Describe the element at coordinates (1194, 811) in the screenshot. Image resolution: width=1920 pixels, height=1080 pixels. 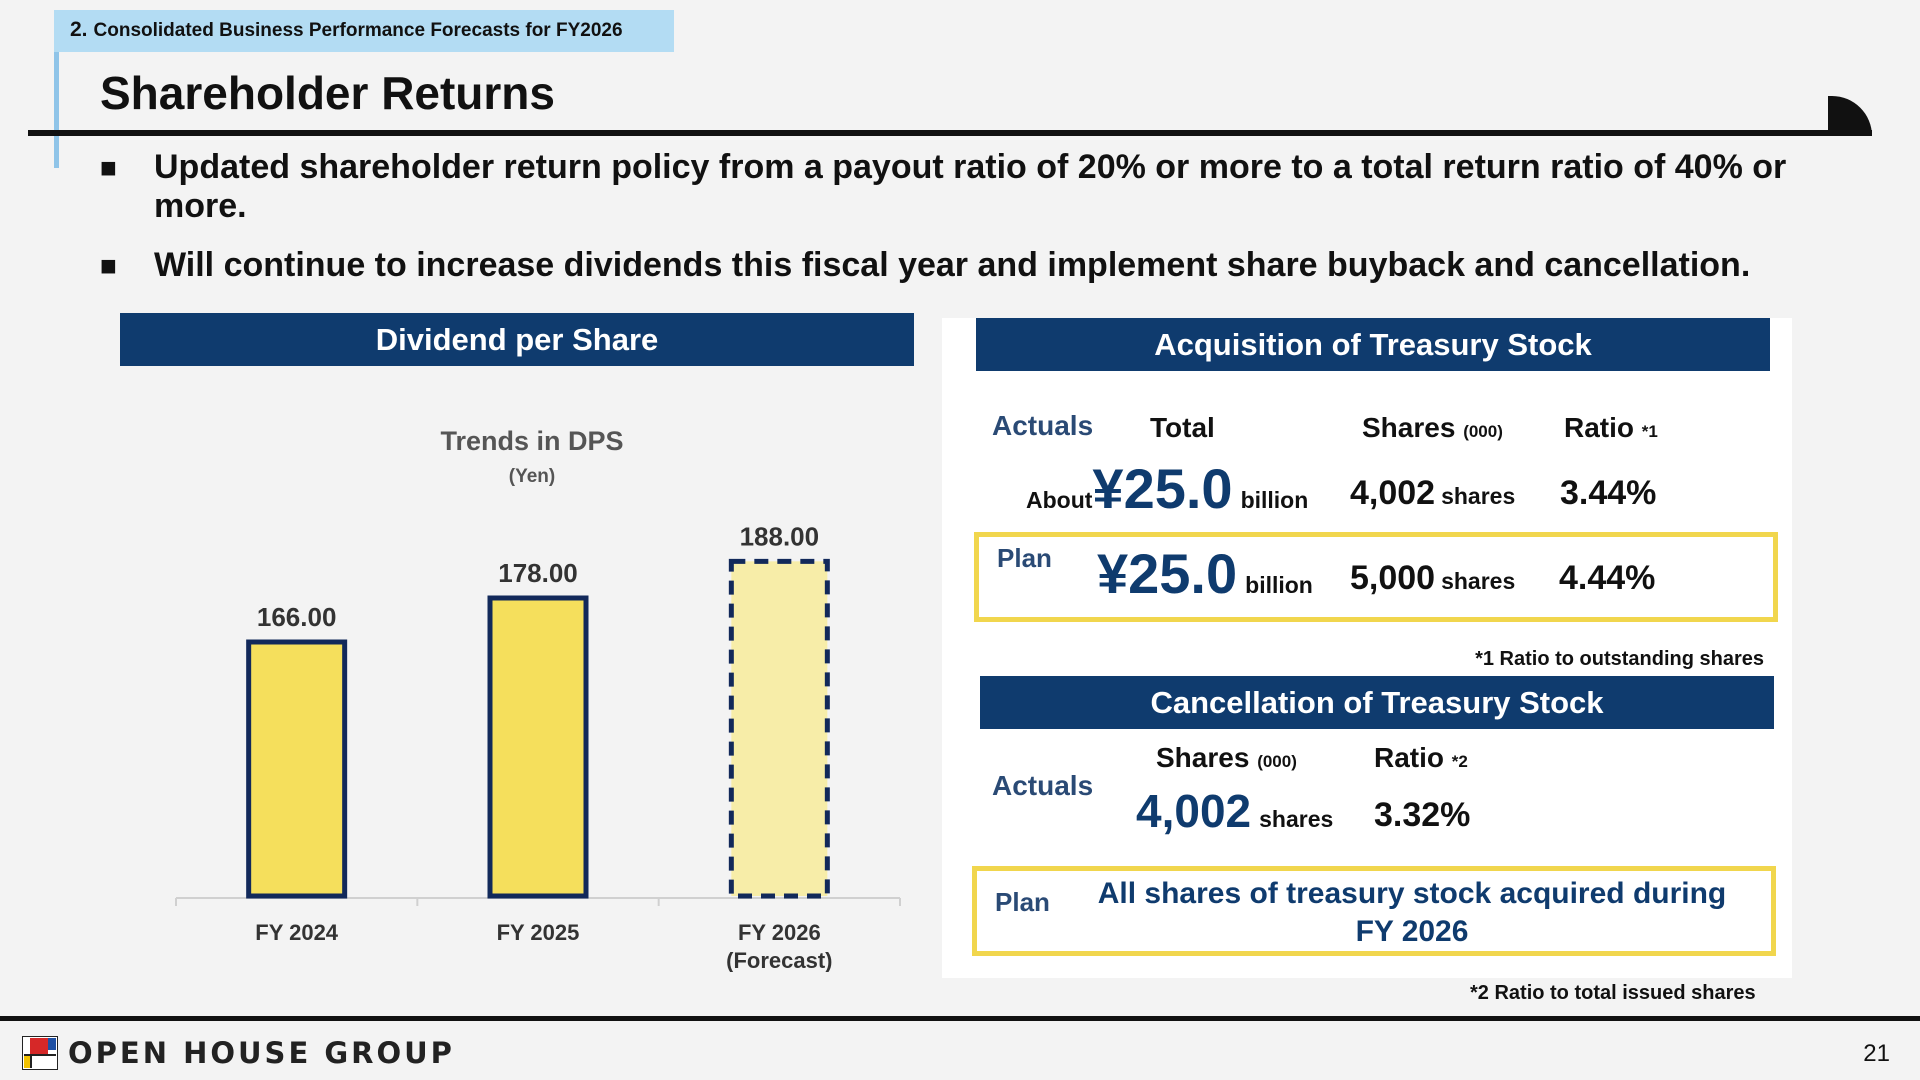
I see `cancellation-actual-shares-value: 4,002` at that location.